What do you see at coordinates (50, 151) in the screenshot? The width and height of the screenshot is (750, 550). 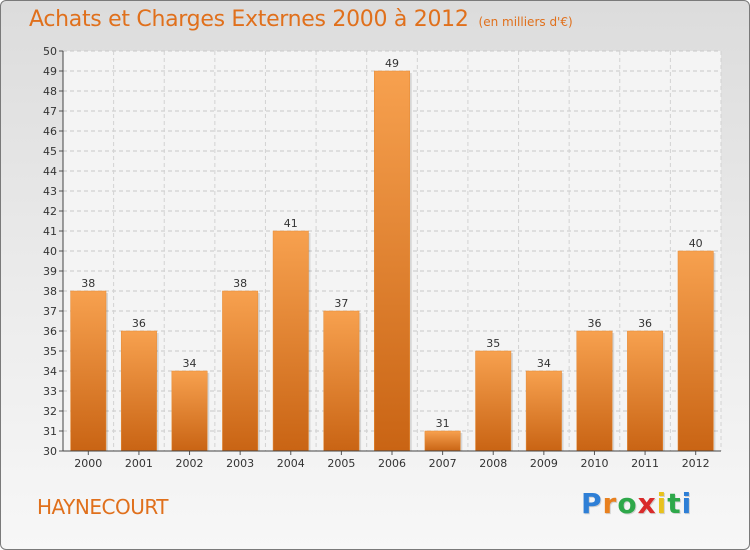 I see `y-tick-label: 45` at bounding box center [50, 151].